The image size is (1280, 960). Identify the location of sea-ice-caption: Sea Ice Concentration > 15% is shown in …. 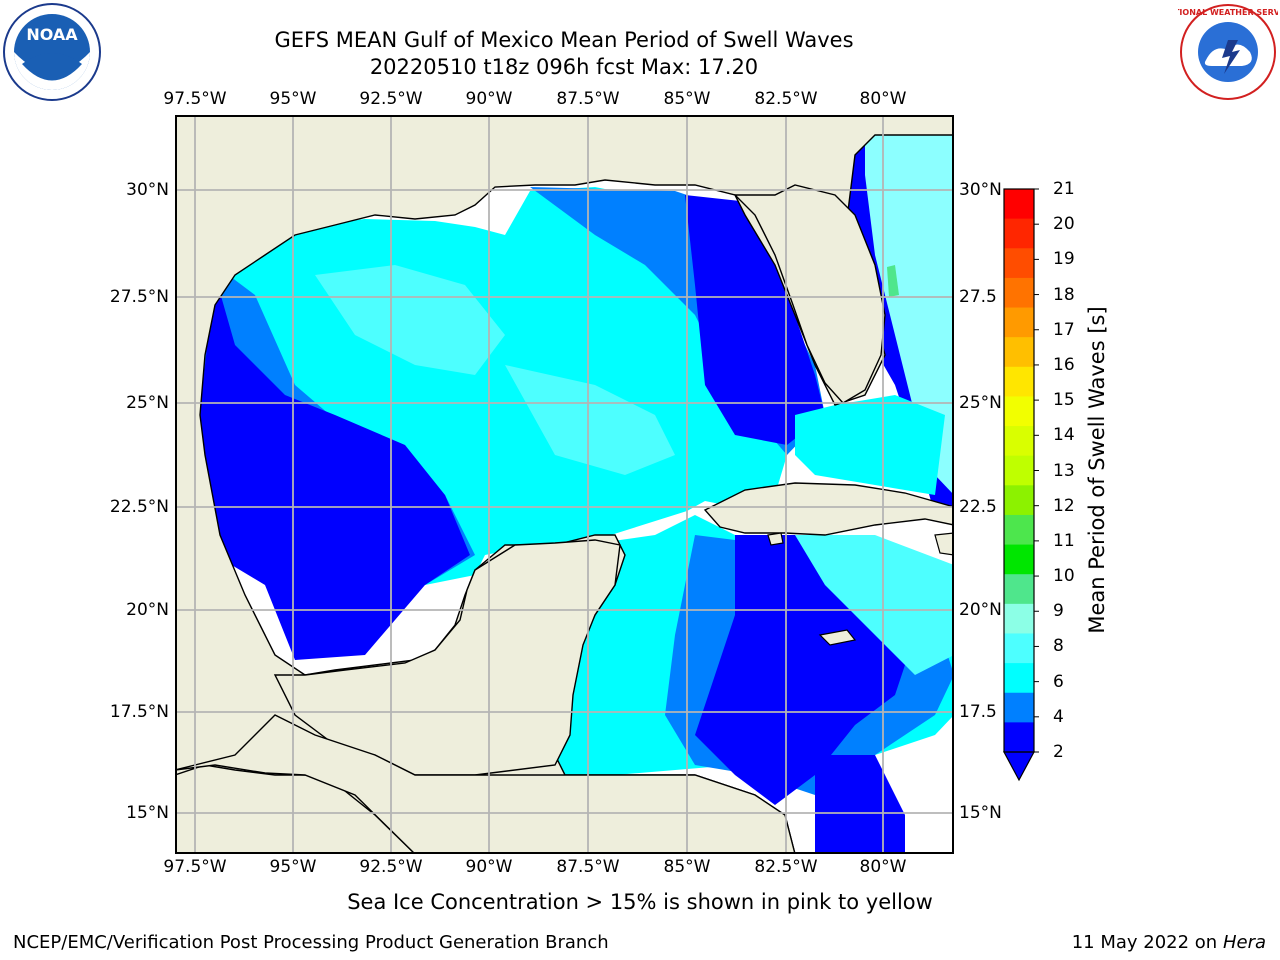
(640, 902).